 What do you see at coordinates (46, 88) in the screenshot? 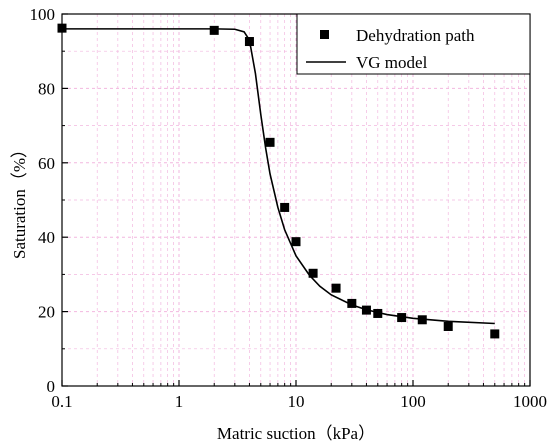
I see `y-tick-label: 80` at bounding box center [46, 88].